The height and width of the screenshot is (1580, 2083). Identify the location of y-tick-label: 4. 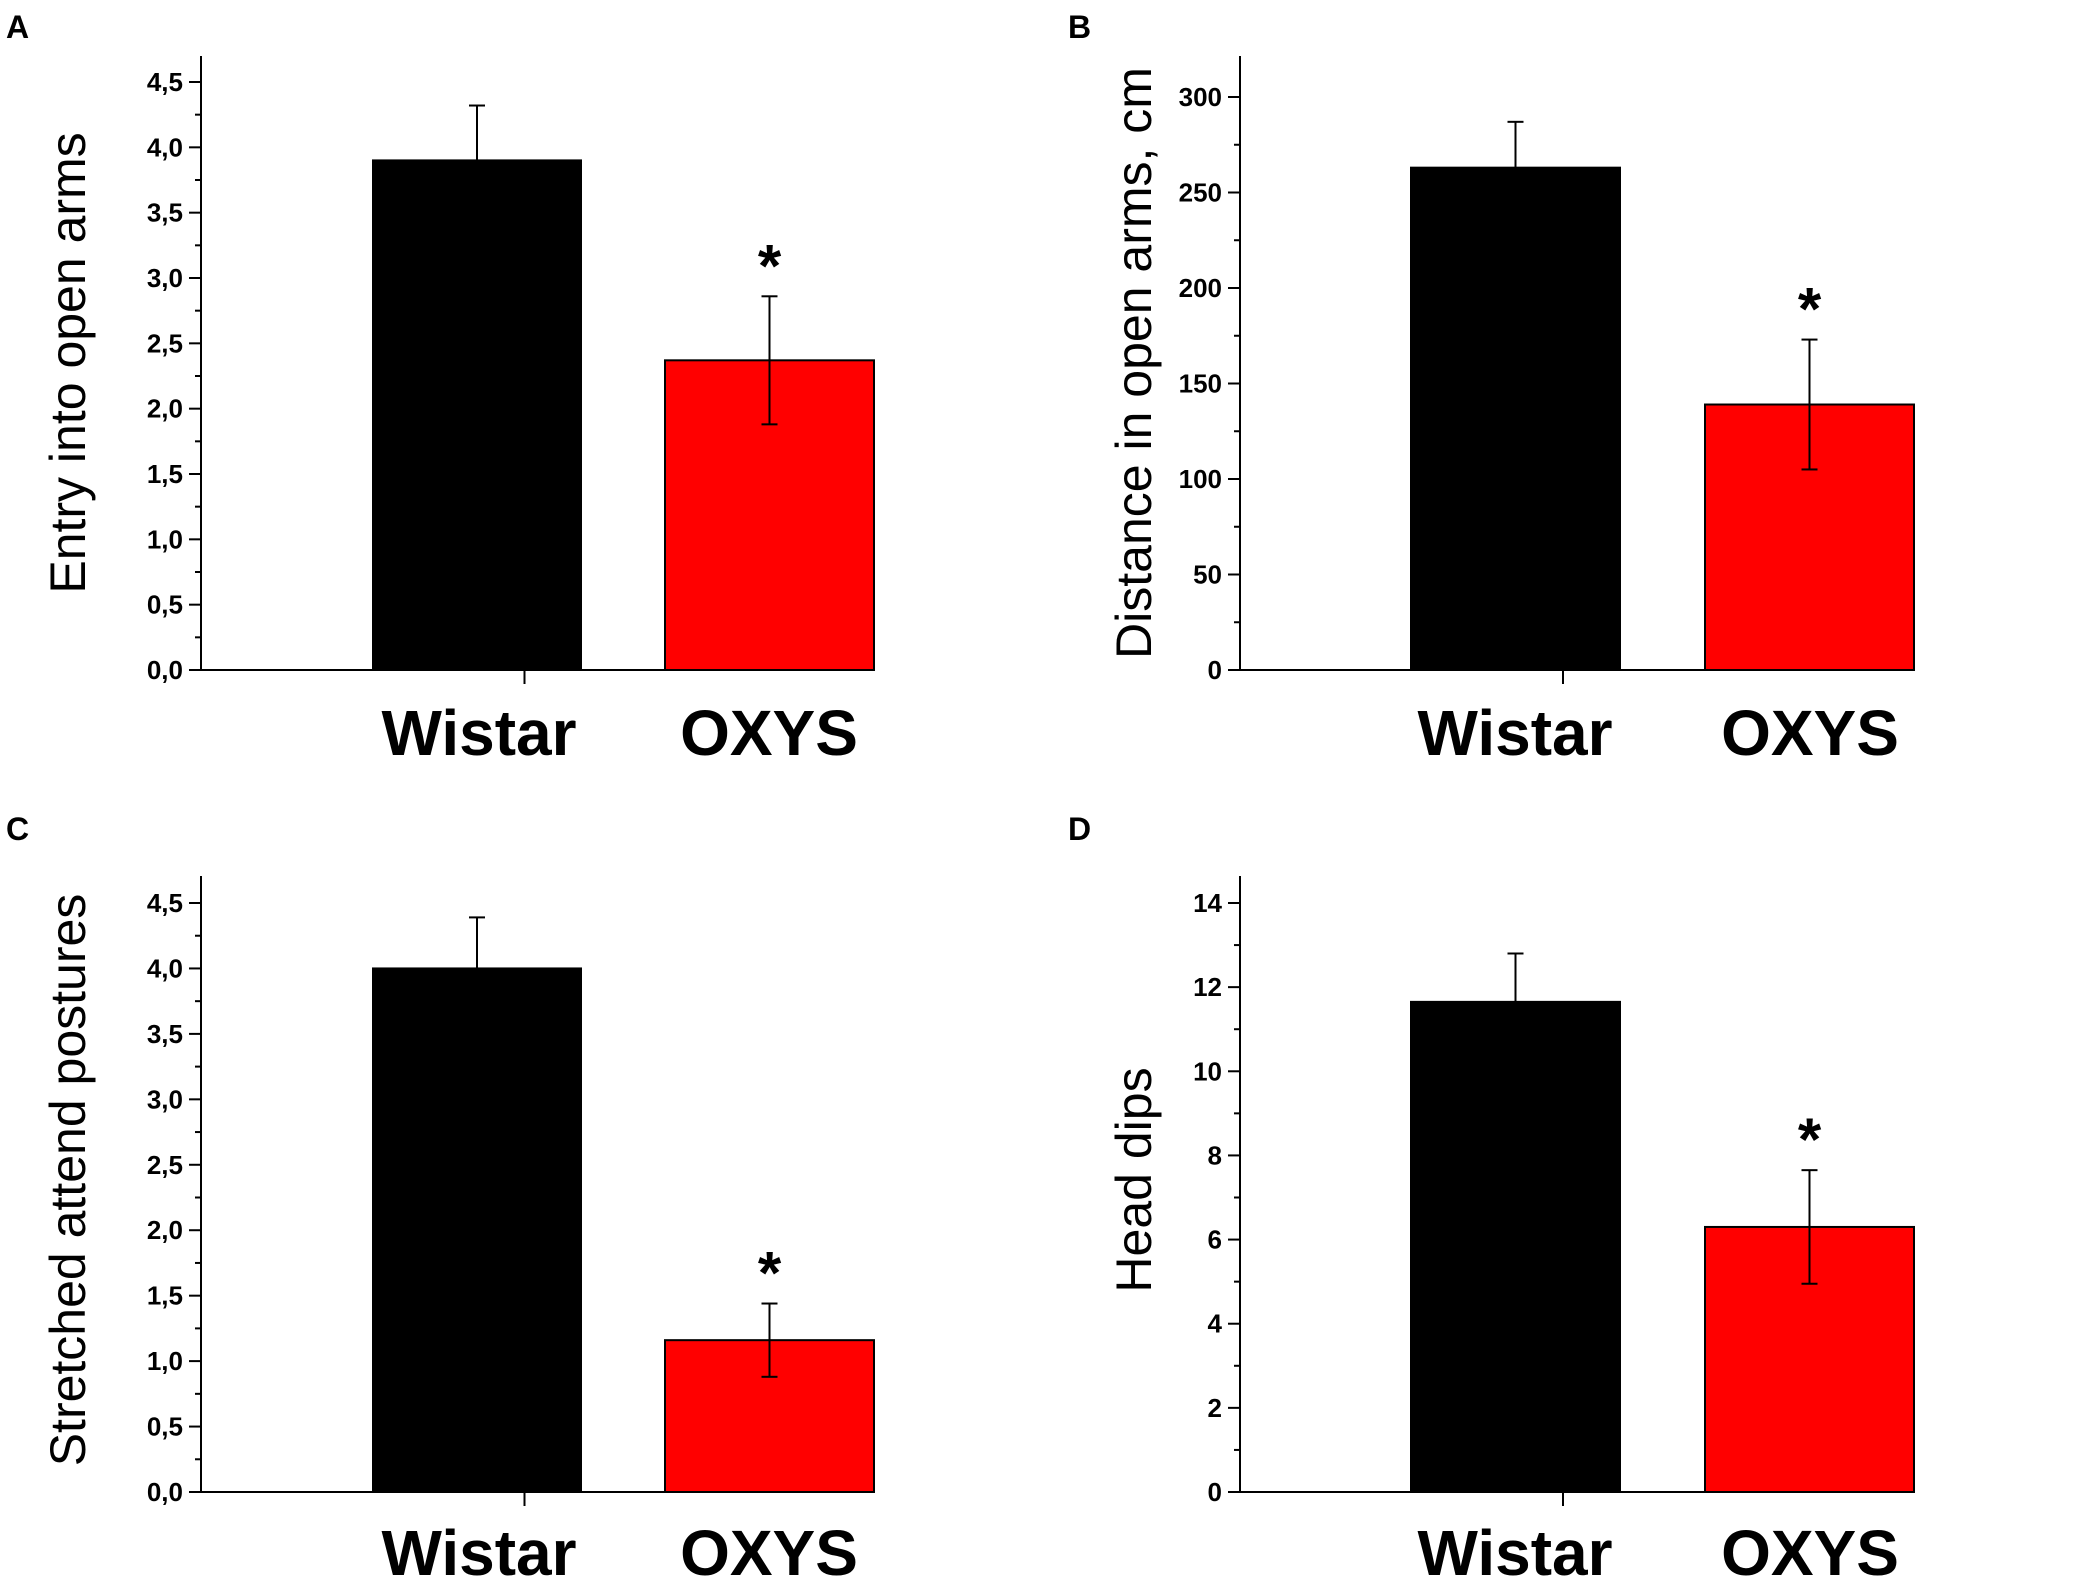
(1215, 1324).